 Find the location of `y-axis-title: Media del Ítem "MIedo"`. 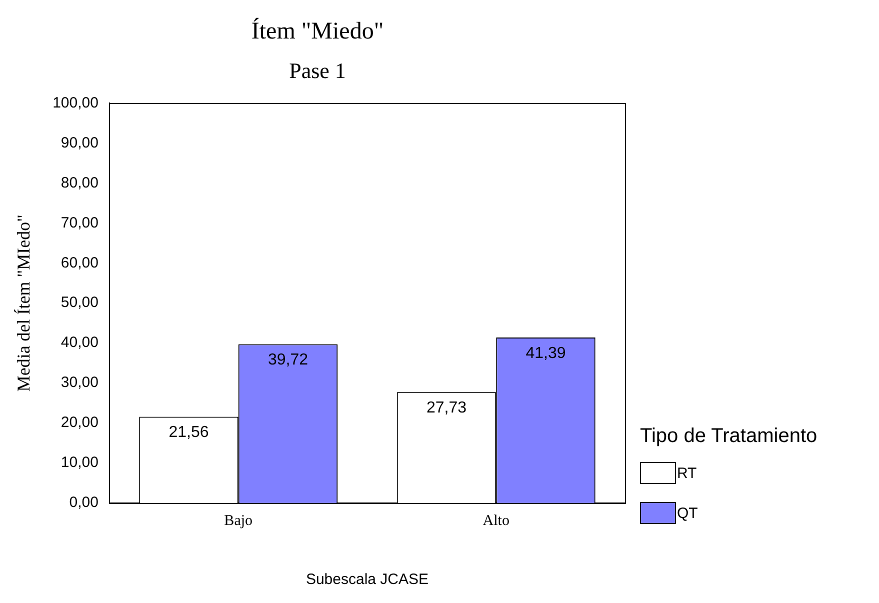

y-axis-title: Media del Ítem "MIedo" is located at coordinates (24, 303).